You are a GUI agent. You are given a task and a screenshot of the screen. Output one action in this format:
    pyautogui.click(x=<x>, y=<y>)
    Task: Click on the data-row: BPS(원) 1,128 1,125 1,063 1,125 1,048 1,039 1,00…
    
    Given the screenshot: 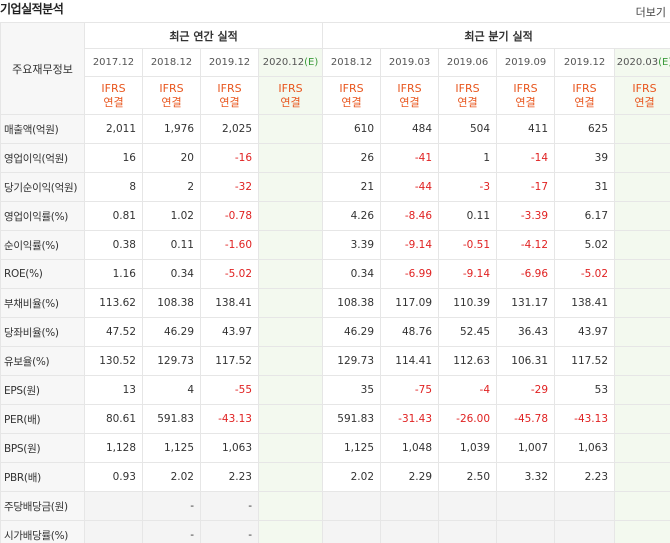 What is the action you would take?
    pyautogui.click(x=335, y=448)
    